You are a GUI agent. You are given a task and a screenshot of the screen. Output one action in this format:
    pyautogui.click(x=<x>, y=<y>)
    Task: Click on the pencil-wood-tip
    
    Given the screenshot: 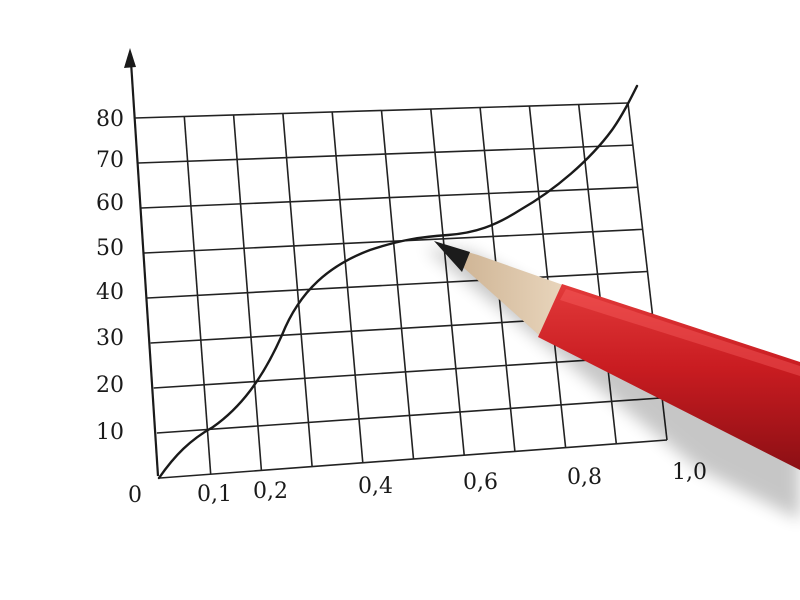 What is the action you would take?
    pyautogui.click(x=501, y=289)
    